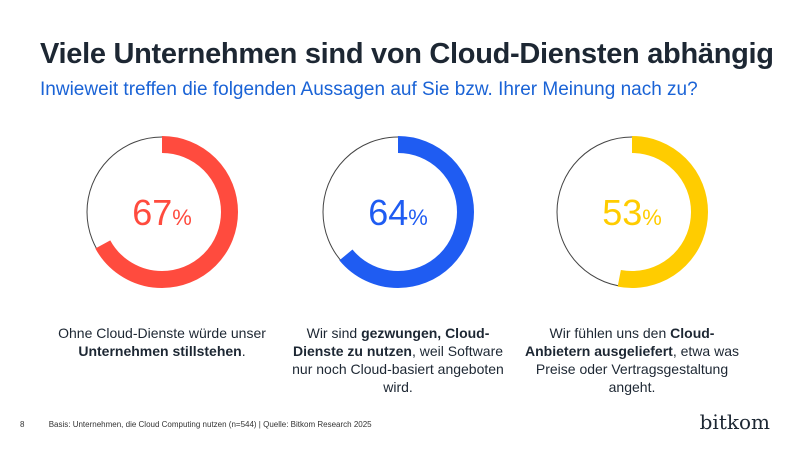  Describe the element at coordinates (620, 342) in the screenshot. I see `caption-text: Cloud-Anbietern ausgeliefert` at that location.